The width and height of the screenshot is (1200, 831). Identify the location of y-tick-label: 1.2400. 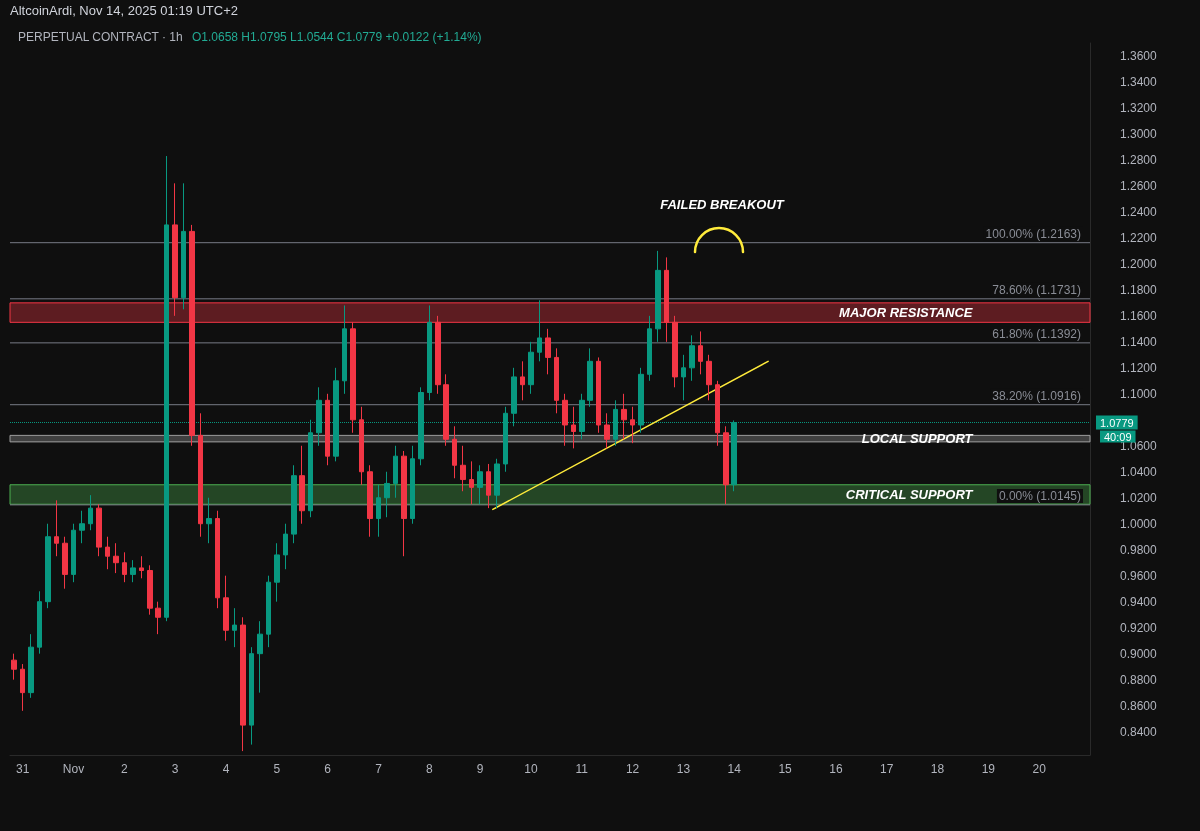
(1139, 211).